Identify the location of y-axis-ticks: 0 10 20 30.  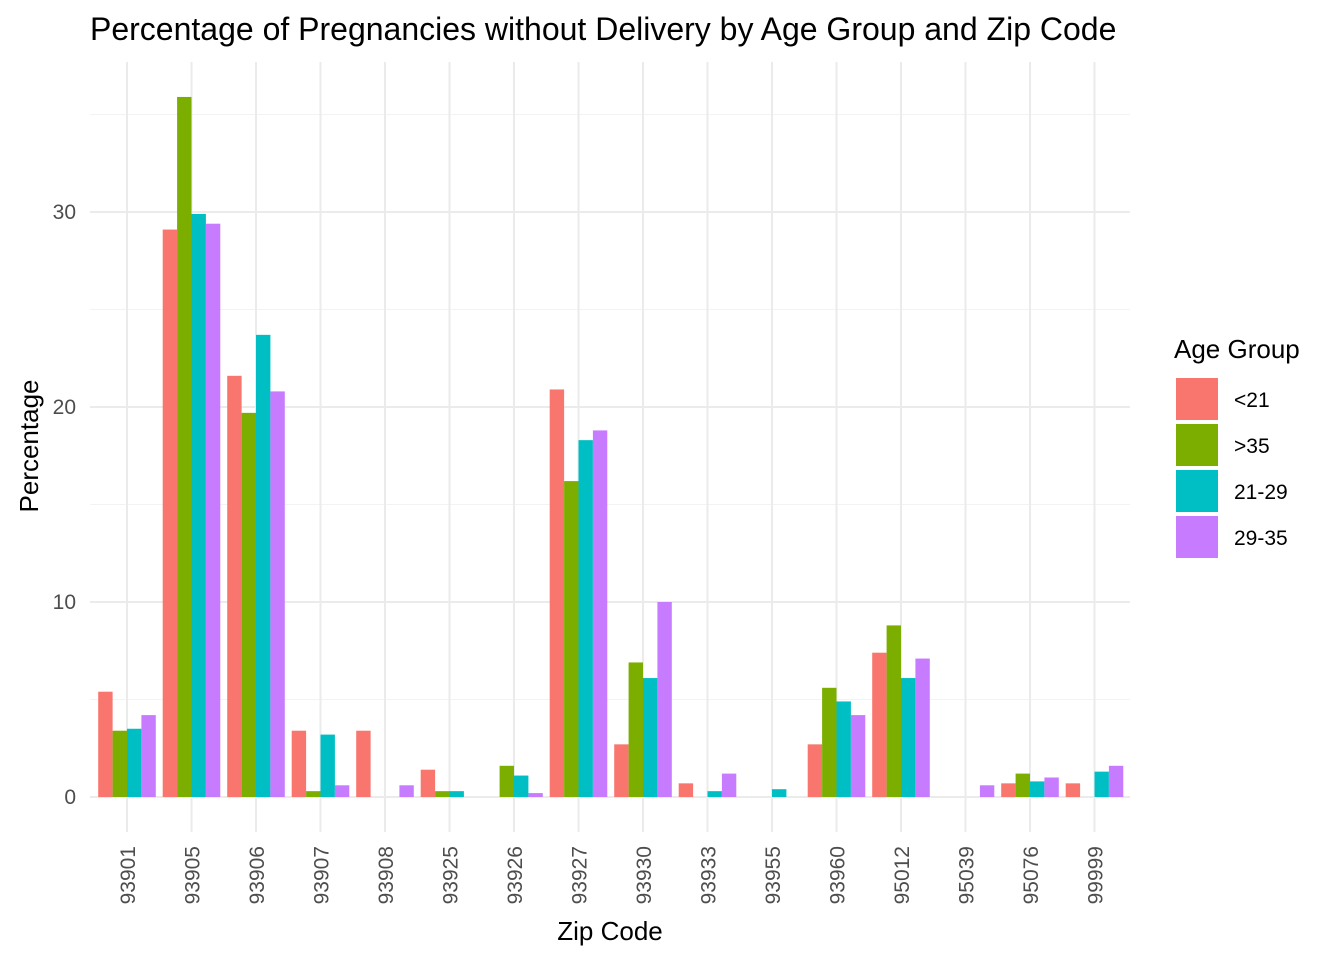
(64, 505).